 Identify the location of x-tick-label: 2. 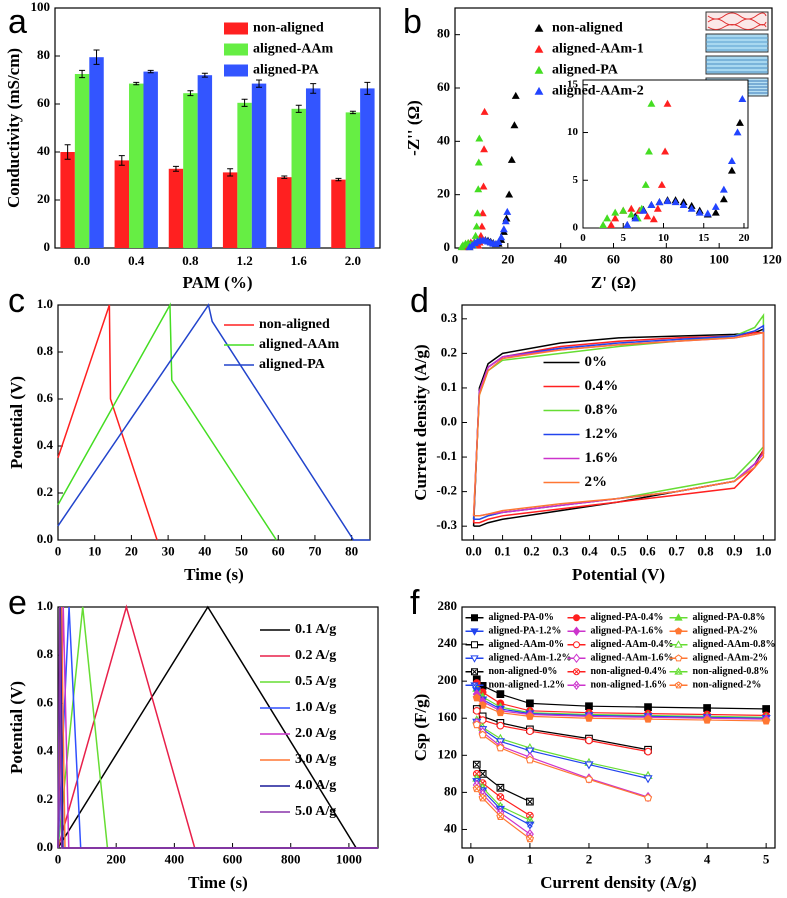
(589, 858).